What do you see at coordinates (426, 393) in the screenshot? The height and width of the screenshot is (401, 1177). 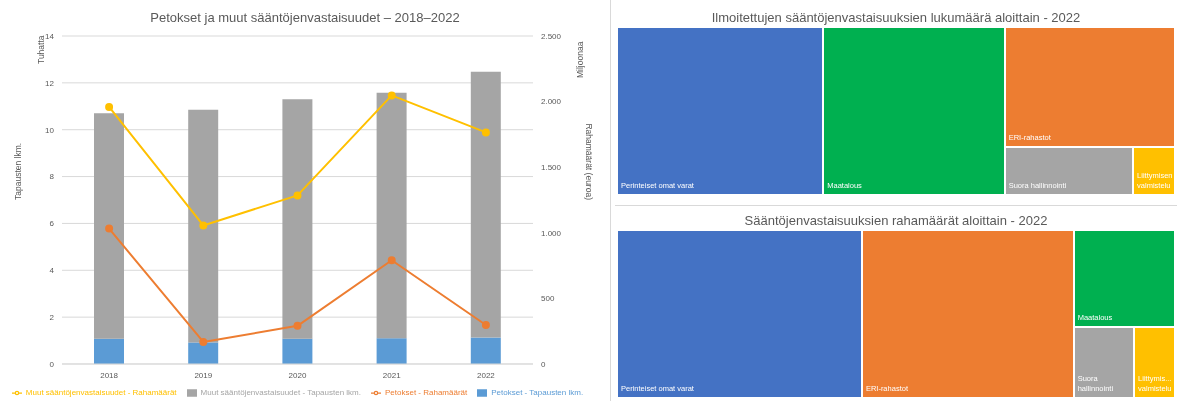 I see `legend-label: Petokset - Rahamäärät` at bounding box center [426, 393].